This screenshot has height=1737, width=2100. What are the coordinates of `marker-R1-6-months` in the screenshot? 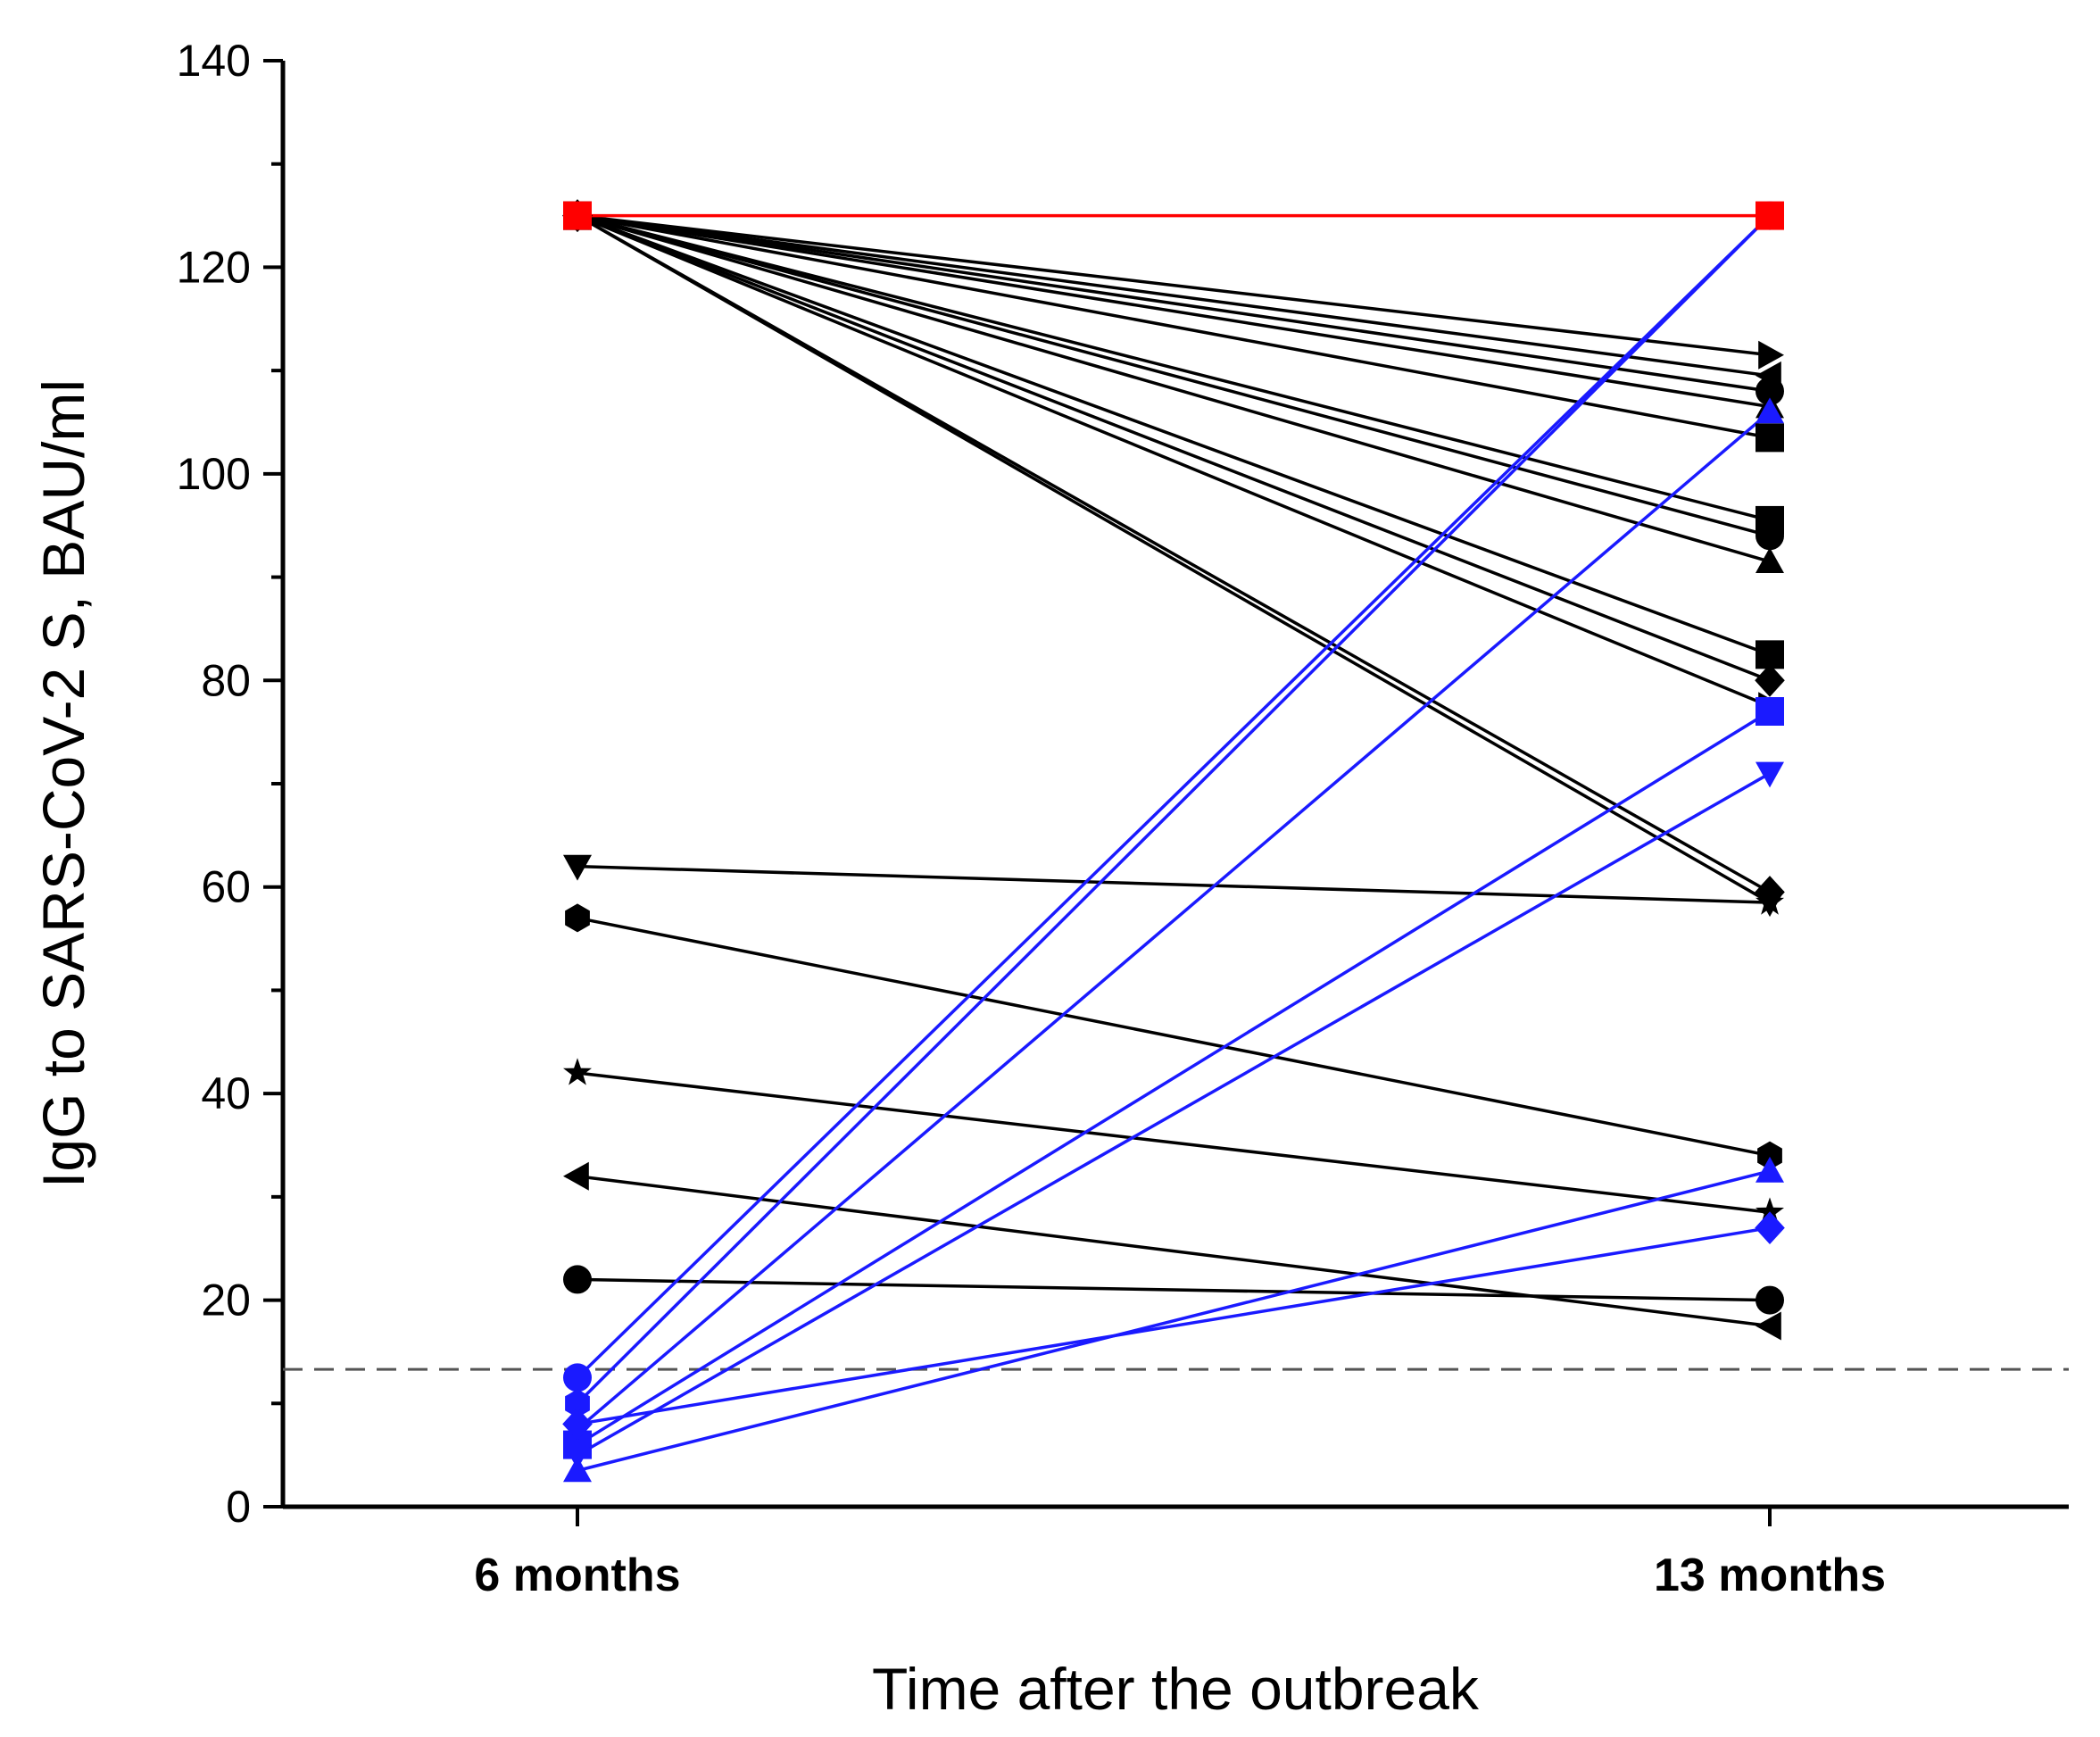 It's located at (577, 216).